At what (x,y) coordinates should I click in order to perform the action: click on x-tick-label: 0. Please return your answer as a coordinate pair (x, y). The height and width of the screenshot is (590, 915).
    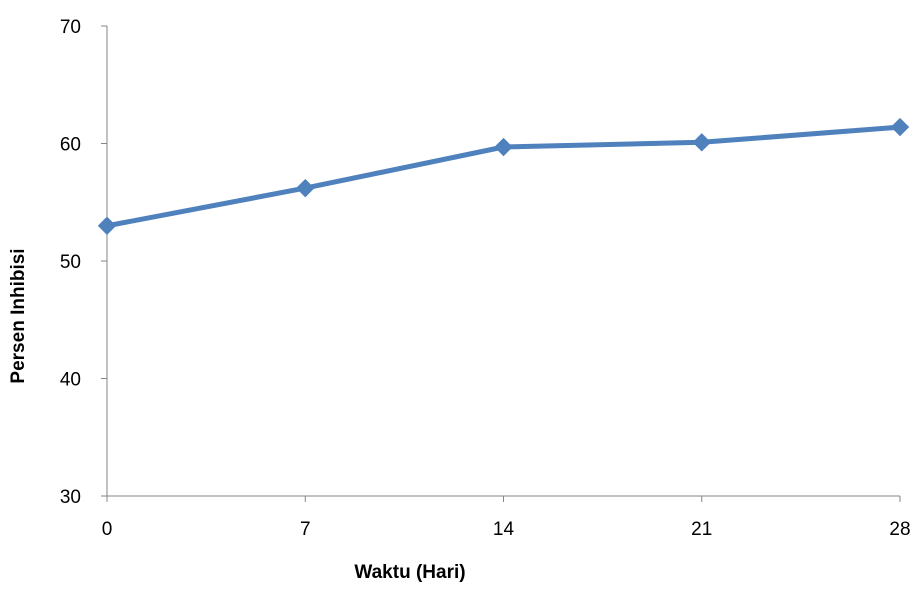
    Looking at the image, I should click on (107, 529).